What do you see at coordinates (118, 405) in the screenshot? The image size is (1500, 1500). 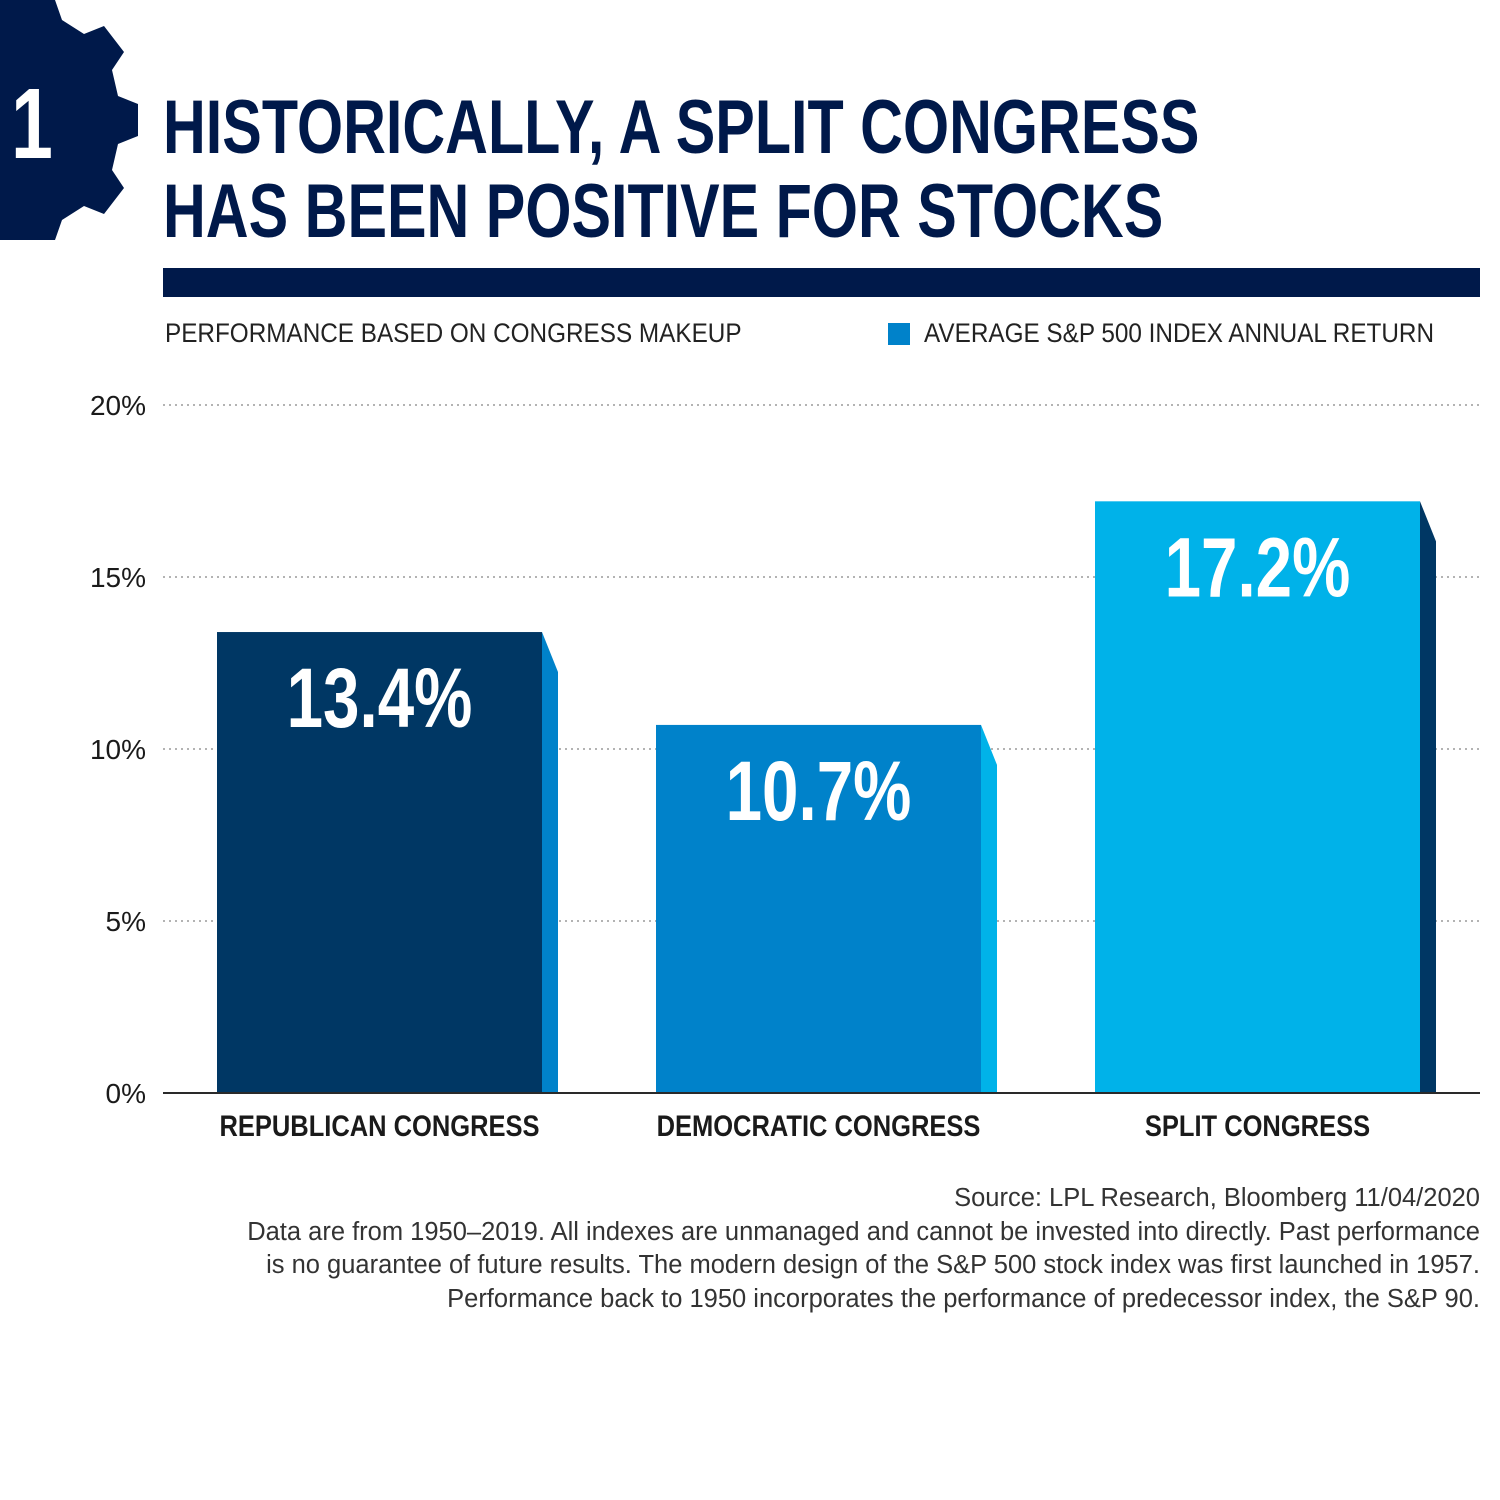 I see `y-tick-label: 20%` at bounding box center [118, 405].